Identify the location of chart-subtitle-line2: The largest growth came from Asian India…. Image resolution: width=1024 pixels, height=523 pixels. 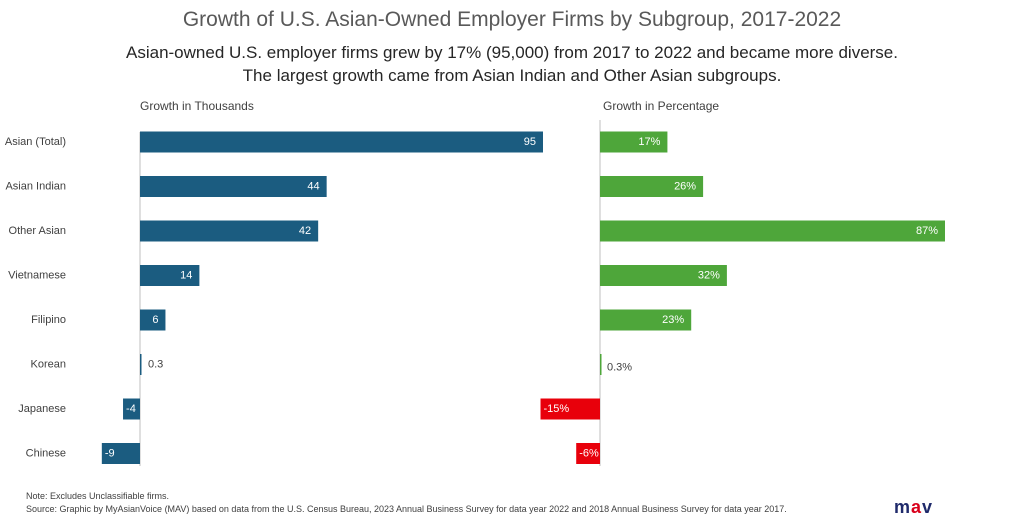
(512, 75).